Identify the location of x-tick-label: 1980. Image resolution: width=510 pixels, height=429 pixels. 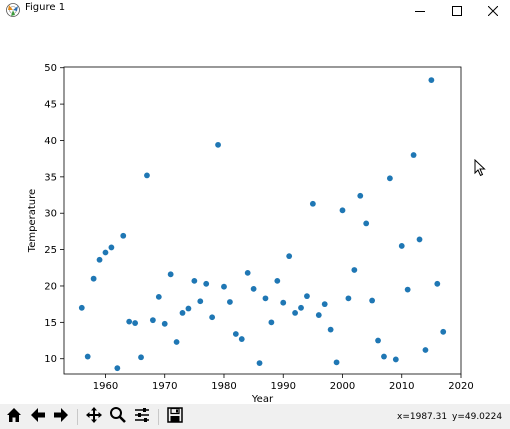
(223, 386).